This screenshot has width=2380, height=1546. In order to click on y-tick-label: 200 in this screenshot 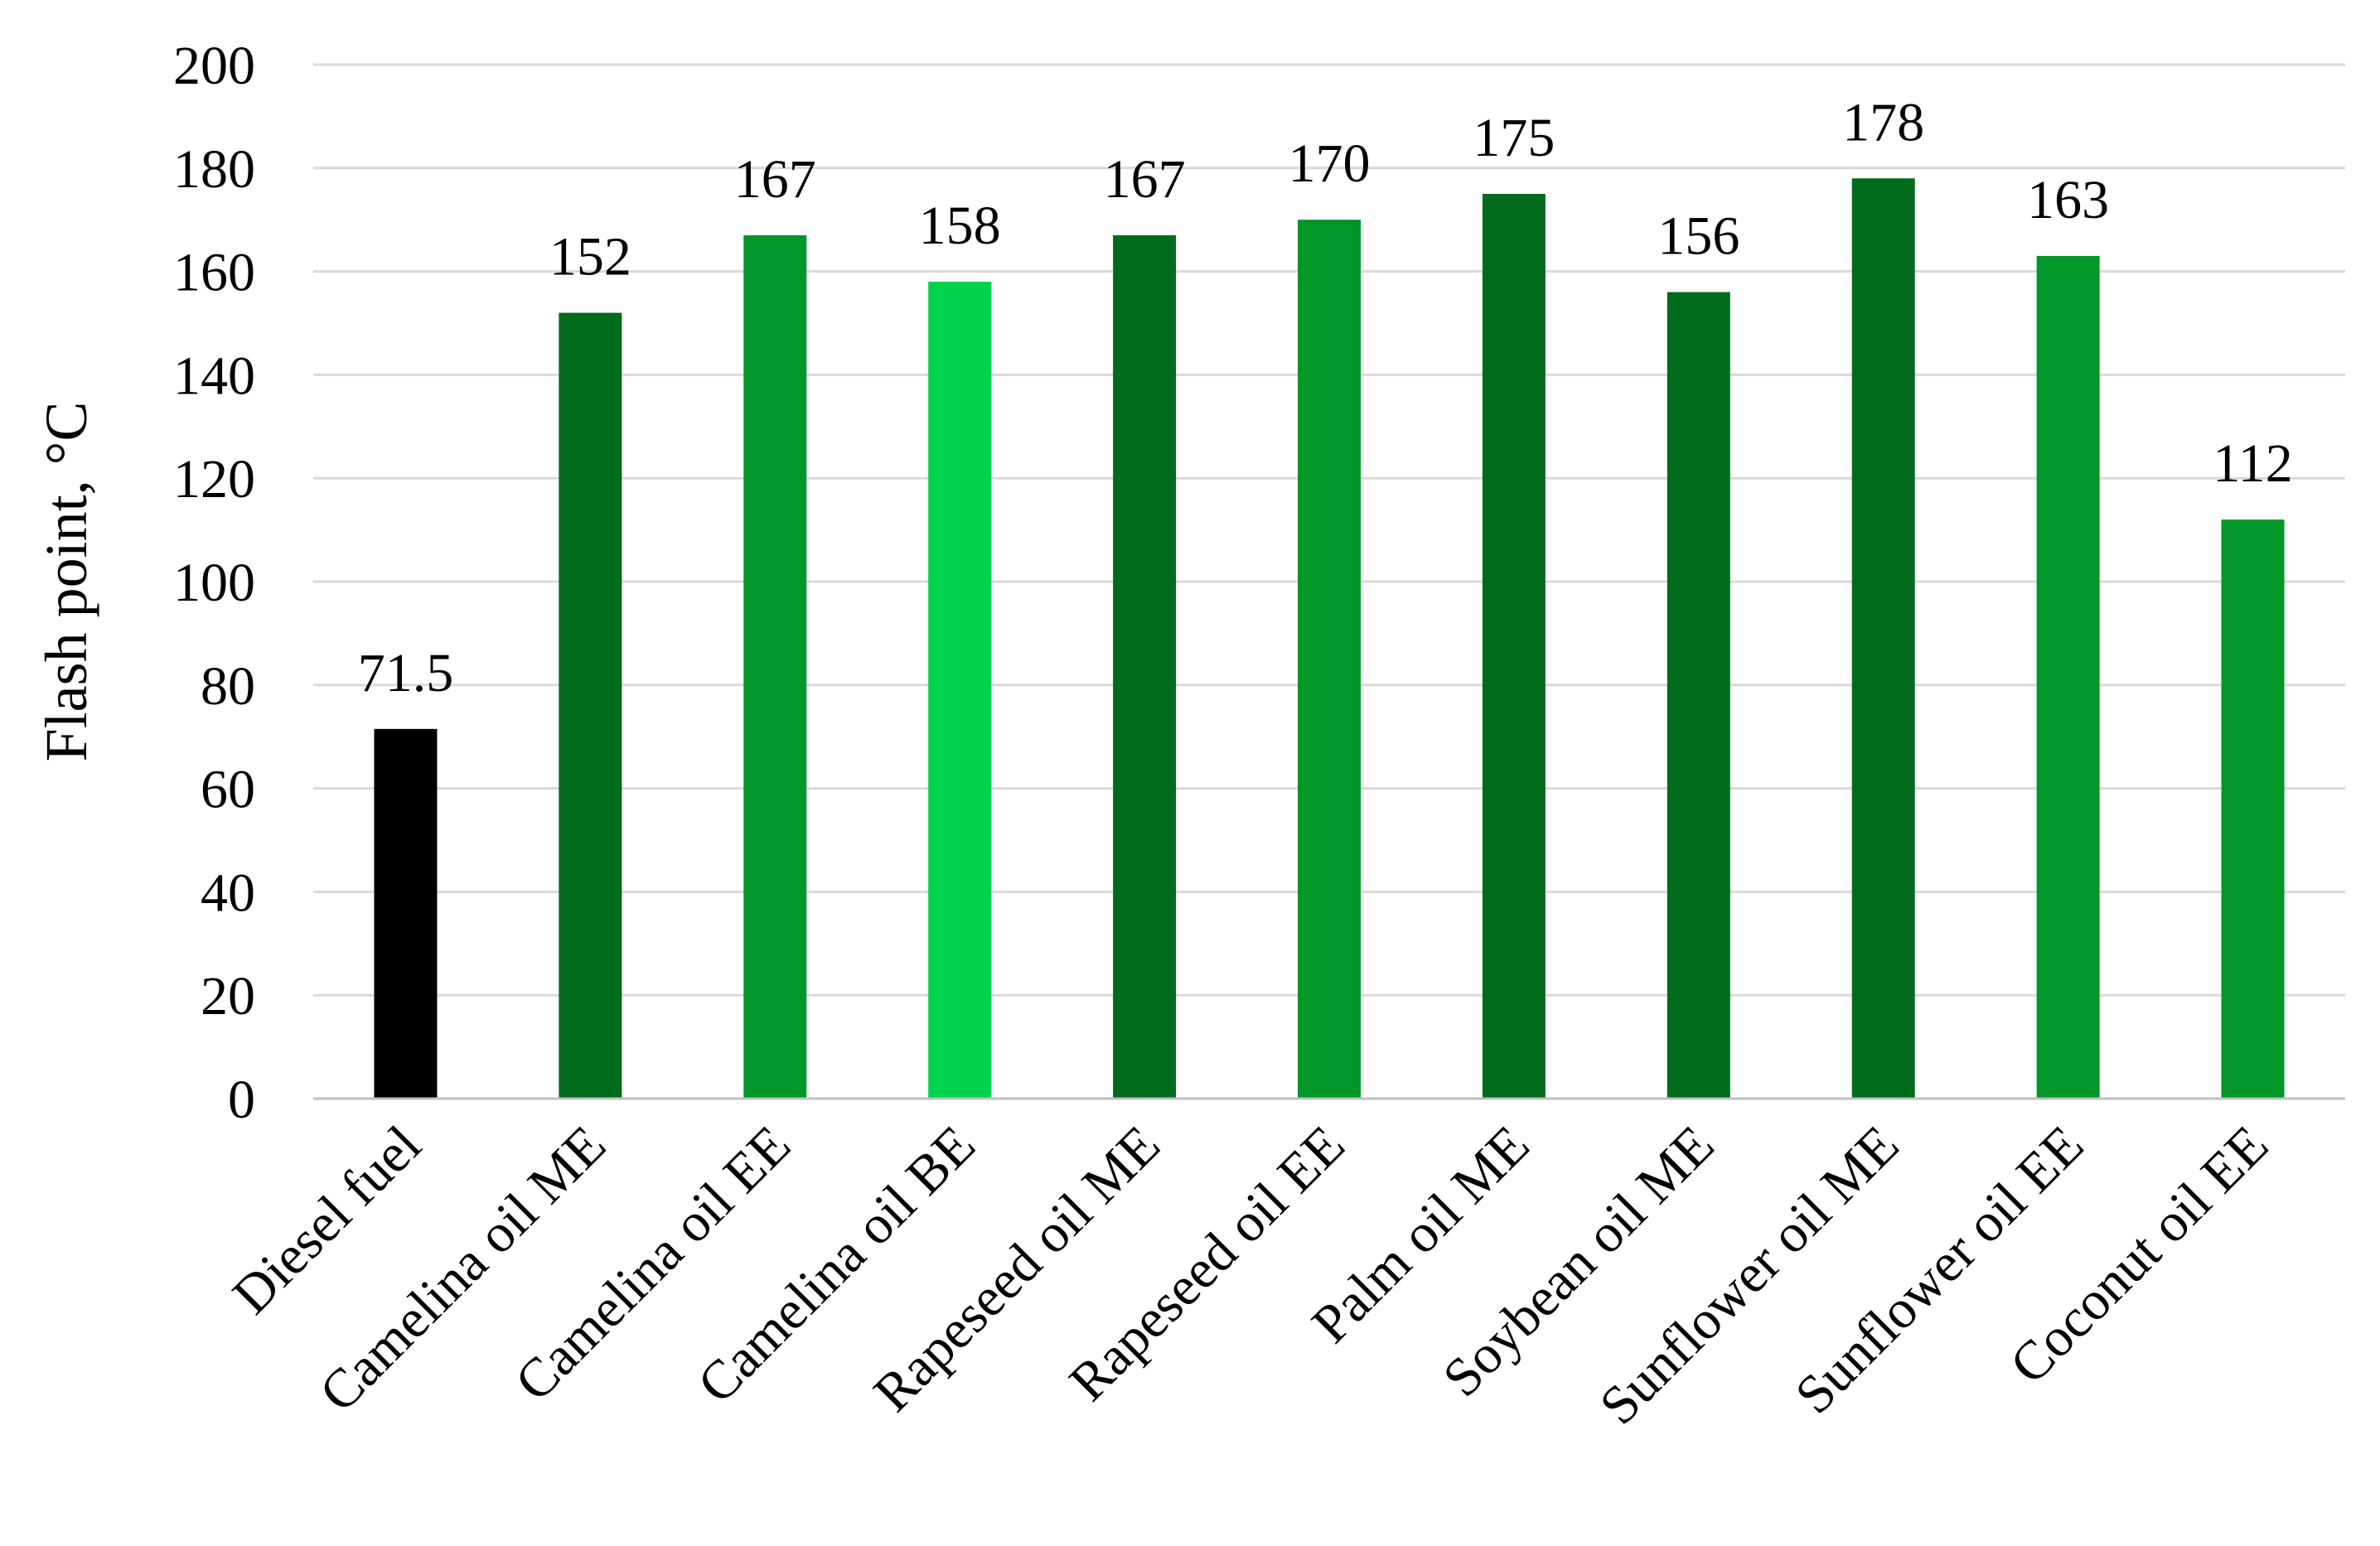, I will do `click(214, 66)`.